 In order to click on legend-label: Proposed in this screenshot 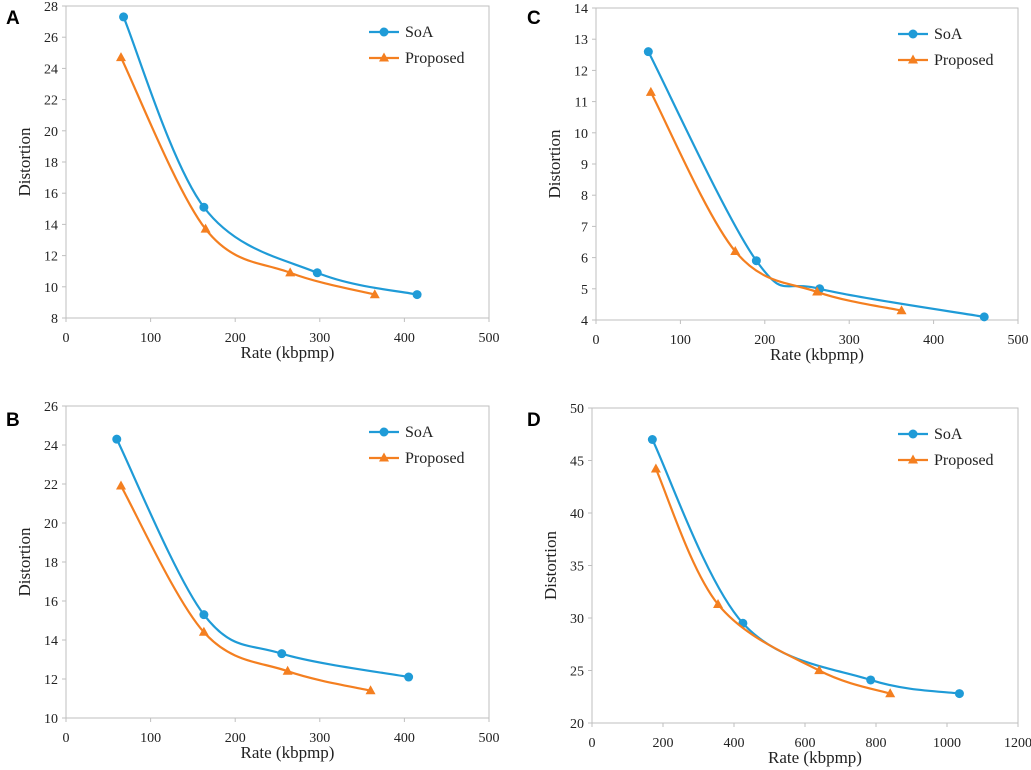, I will do `click(435, 58)`.